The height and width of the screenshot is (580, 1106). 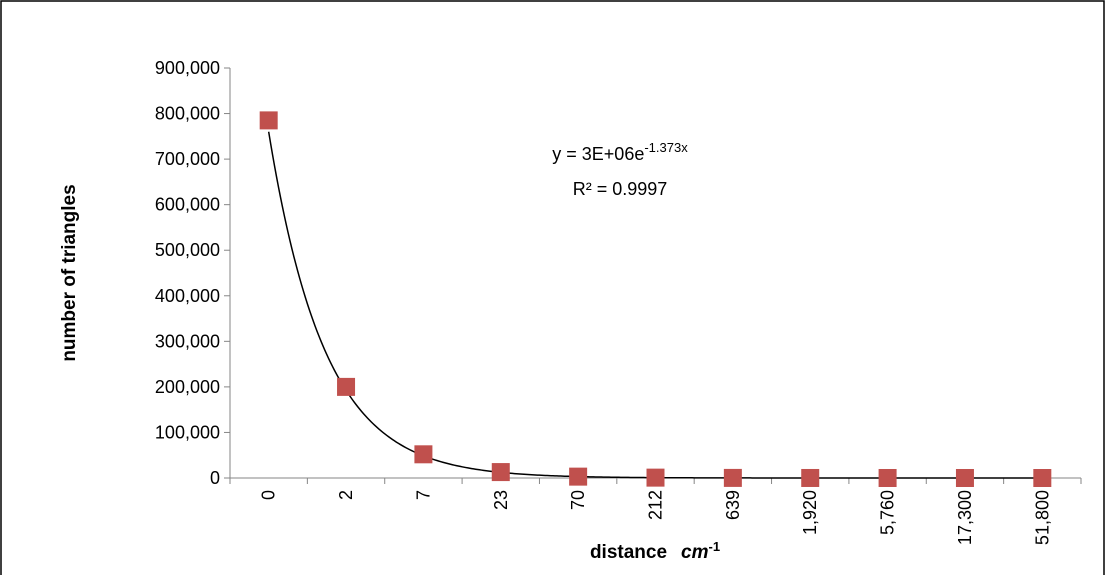 I want to click on y-tick-label: 0, so click(x=215, y=478).